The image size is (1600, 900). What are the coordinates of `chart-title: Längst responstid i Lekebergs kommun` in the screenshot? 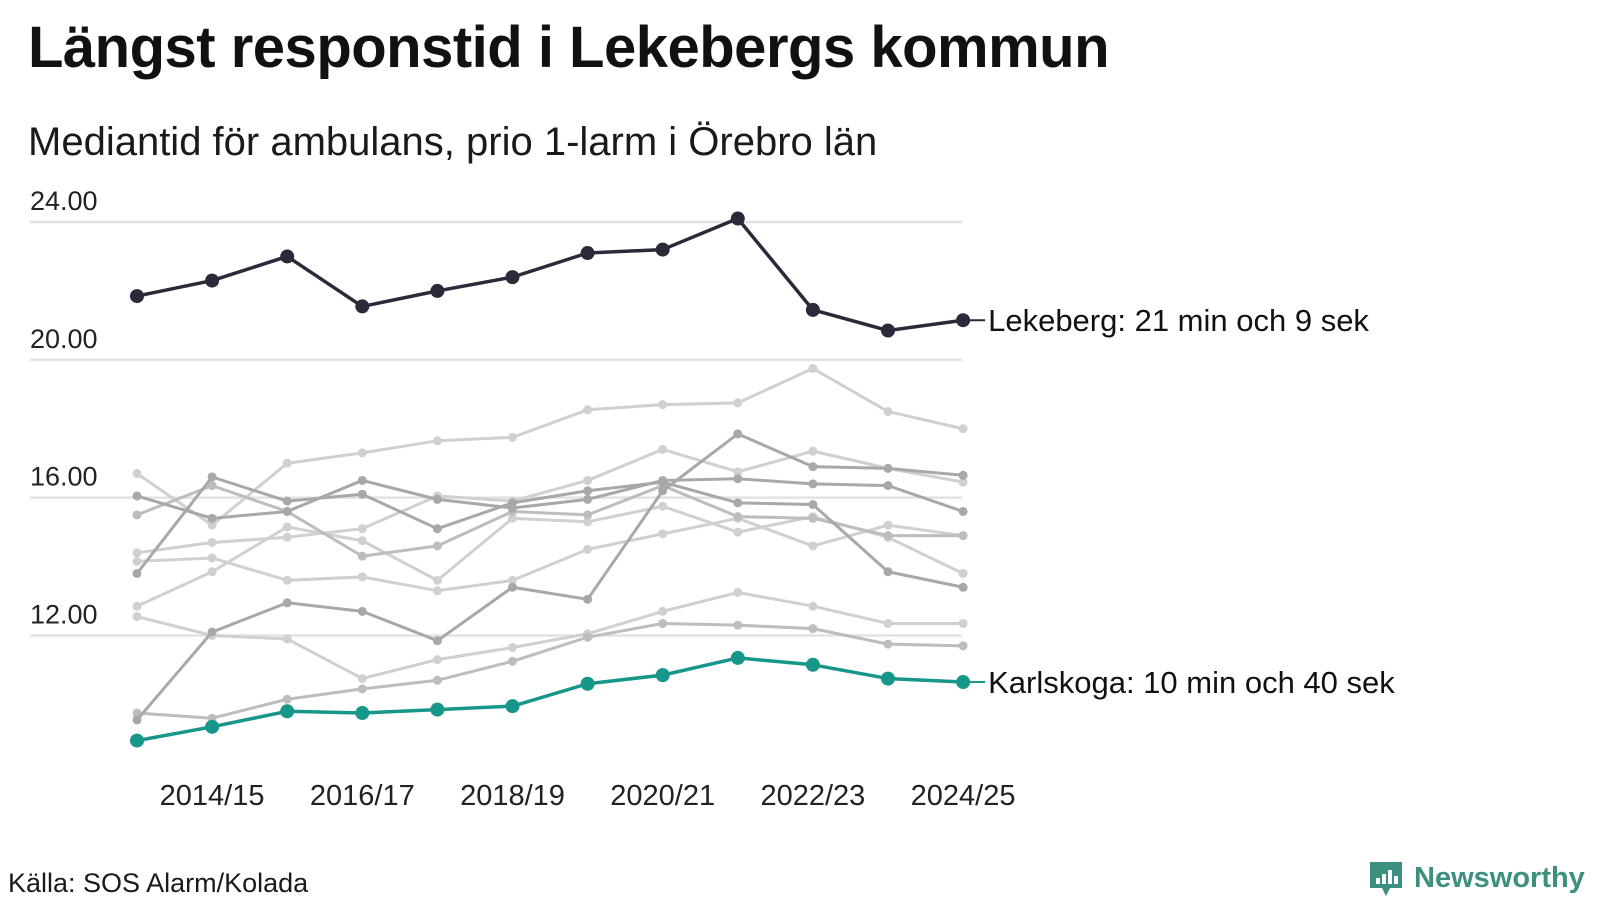 It's located at (569, 47).